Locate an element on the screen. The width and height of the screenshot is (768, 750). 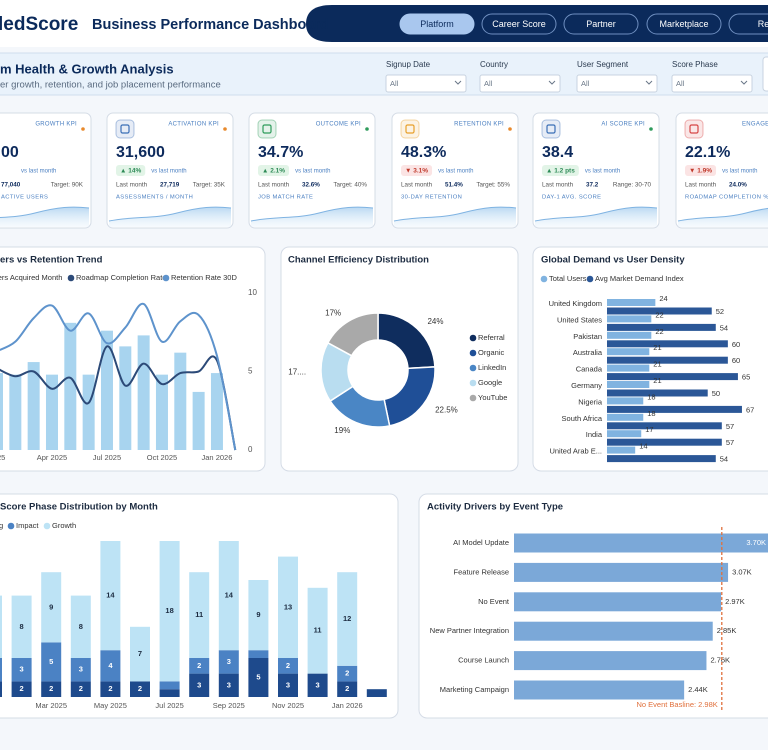
y-tick-label: 10 is located at coordinates (252, 292).